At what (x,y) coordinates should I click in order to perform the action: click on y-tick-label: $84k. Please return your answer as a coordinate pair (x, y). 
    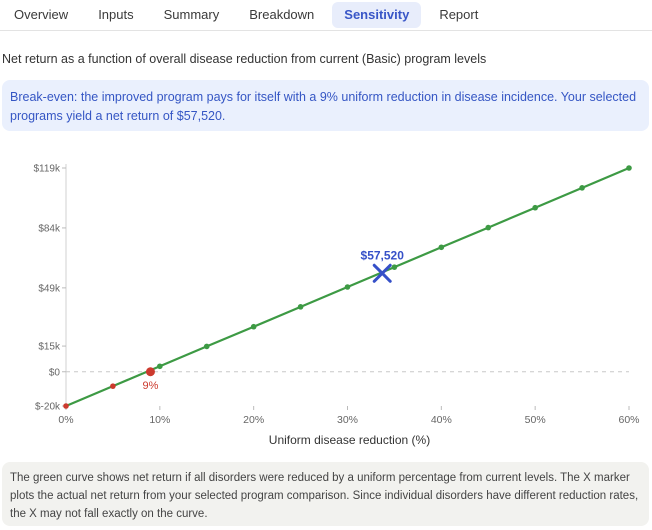
    Looking at the image, I should click on (49, 228).